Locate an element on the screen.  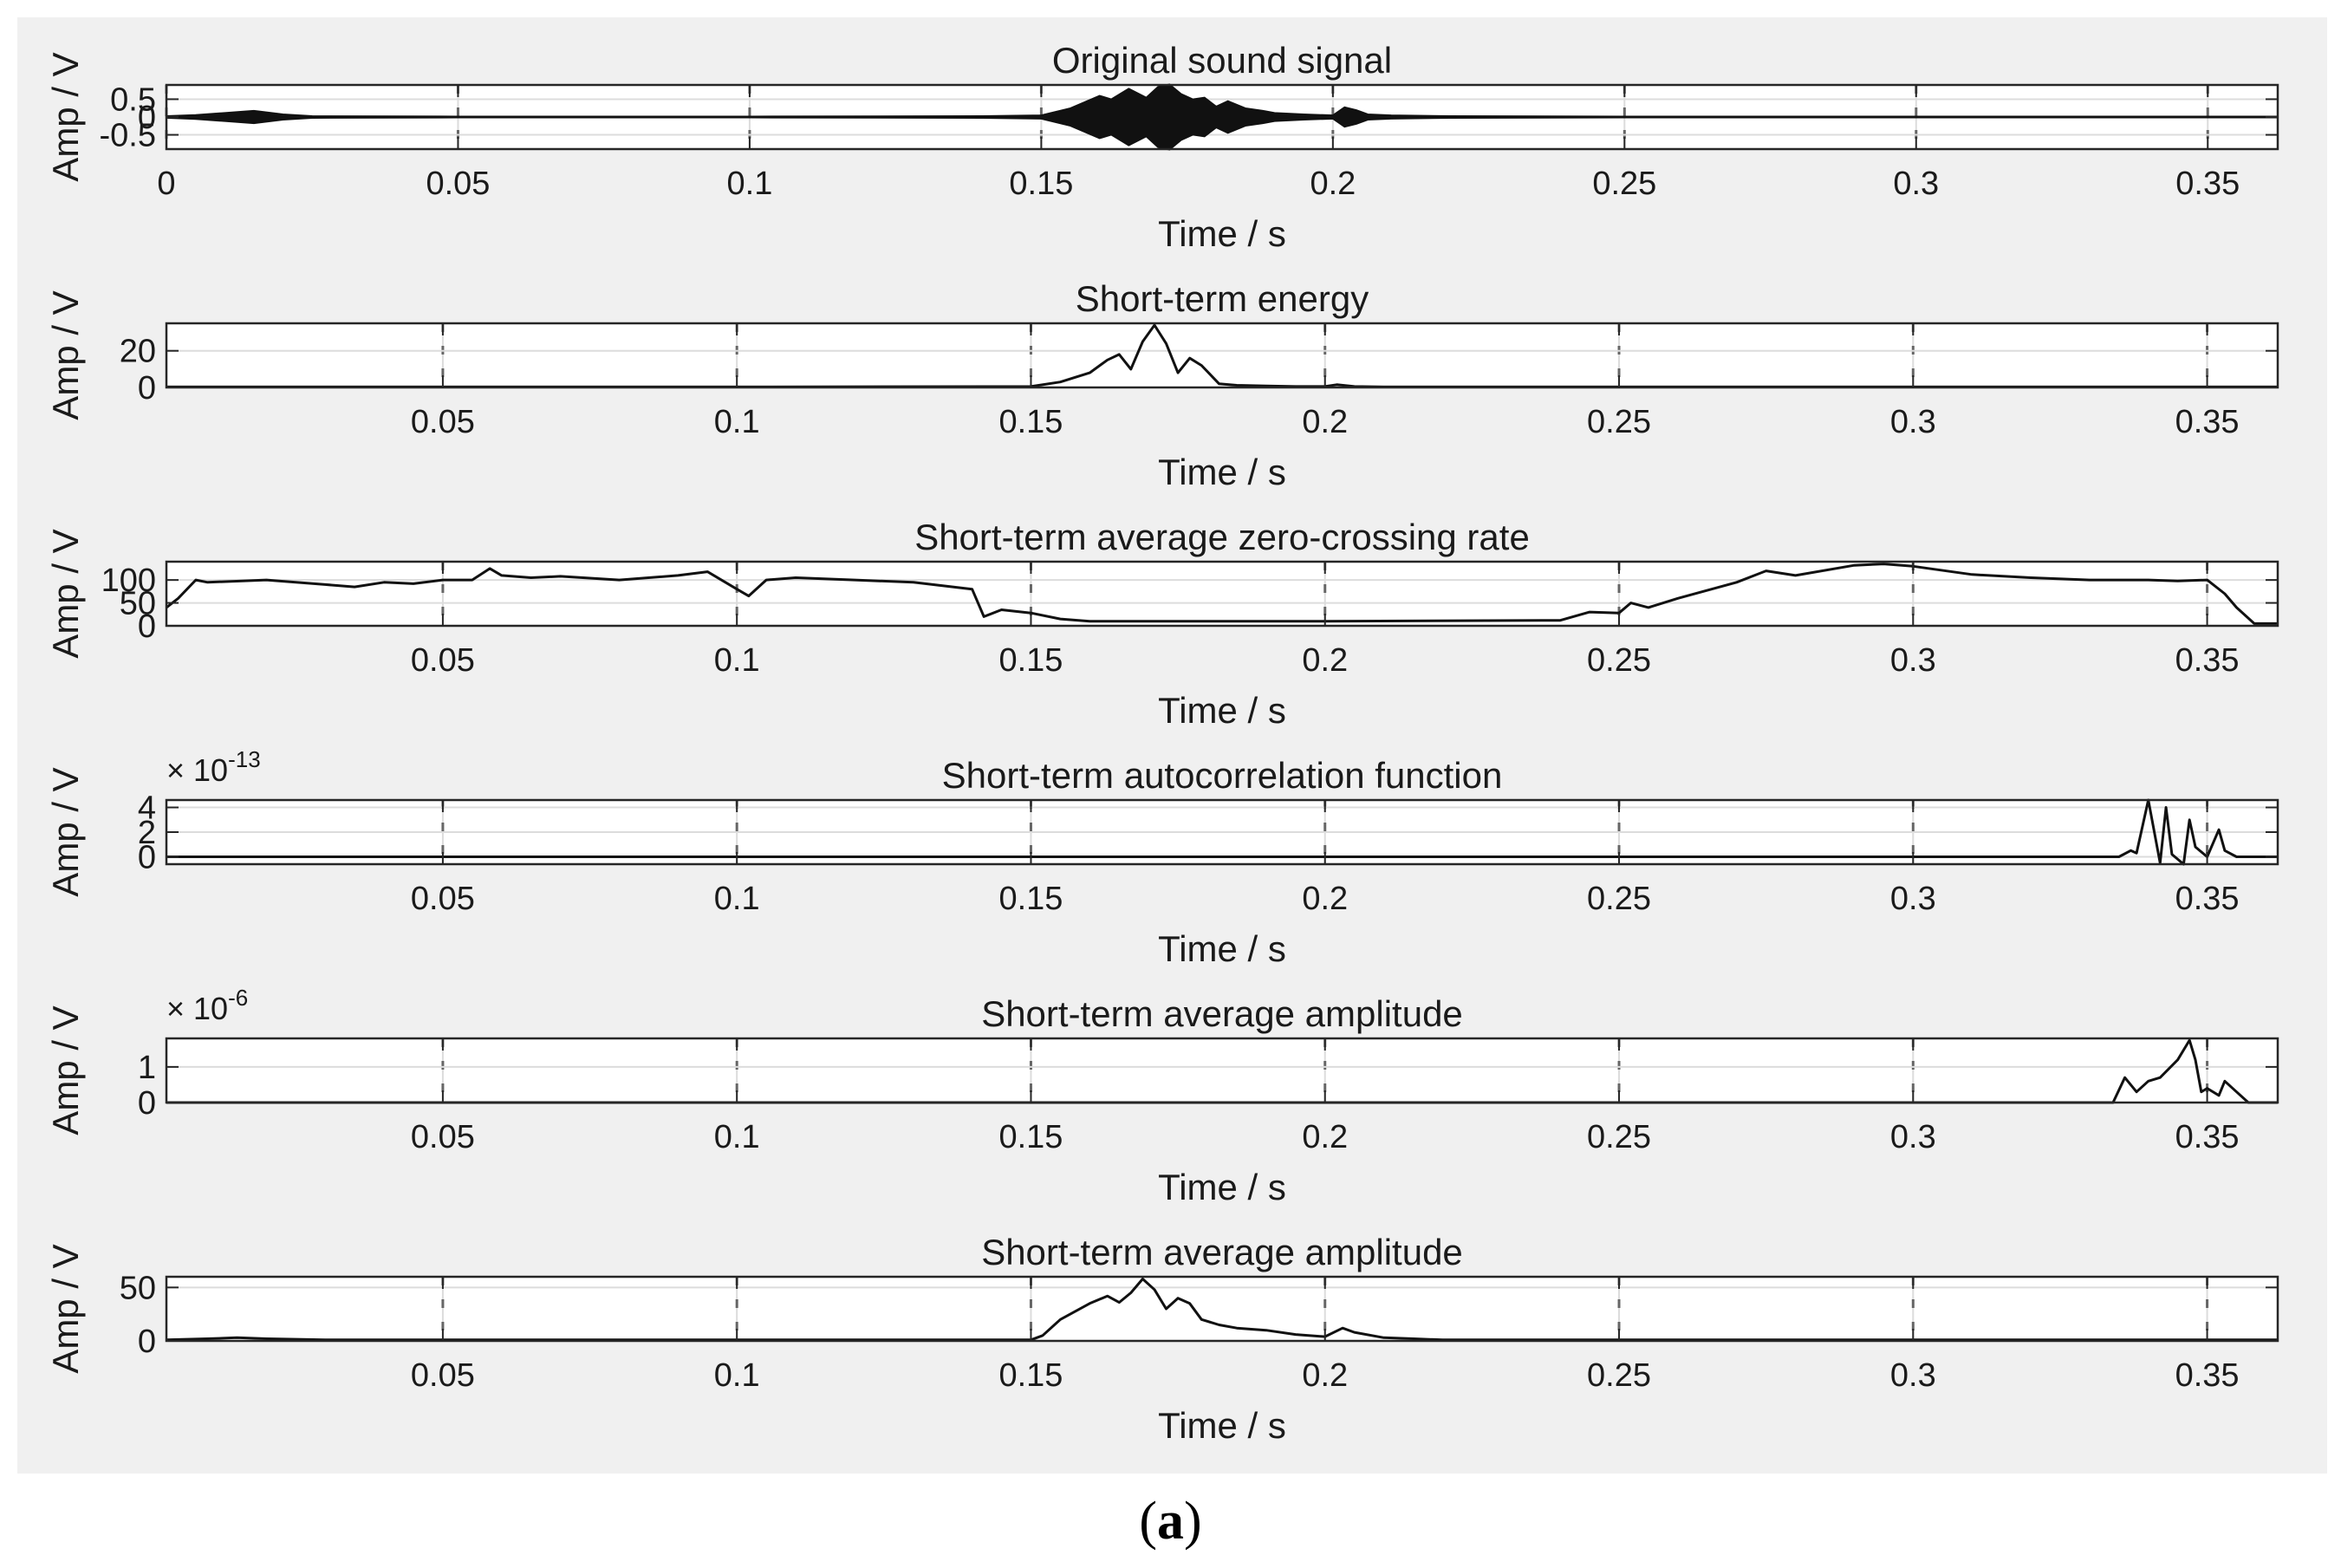
y-tick-label: 2 is located at coordinates (147, 833).